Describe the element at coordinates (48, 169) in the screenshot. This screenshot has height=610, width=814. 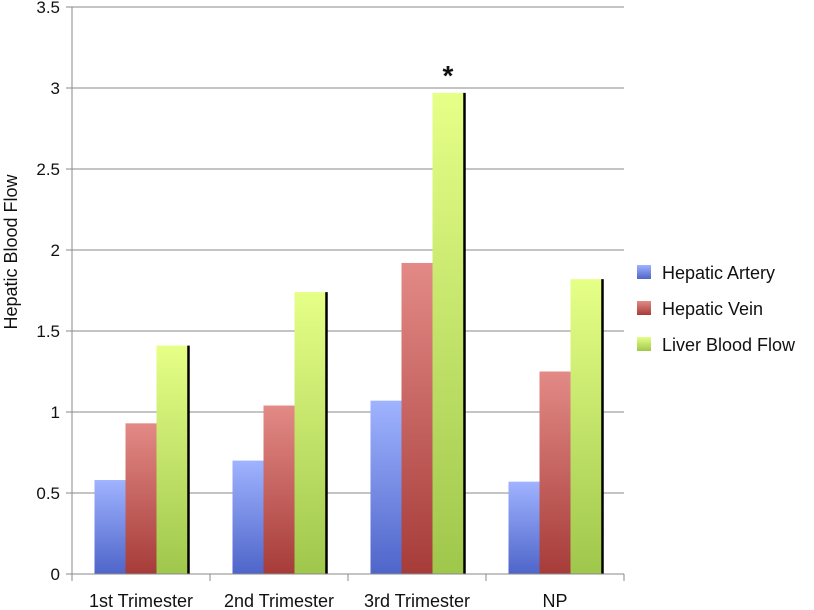
I see `y-tick-label: 2.5` at that location.